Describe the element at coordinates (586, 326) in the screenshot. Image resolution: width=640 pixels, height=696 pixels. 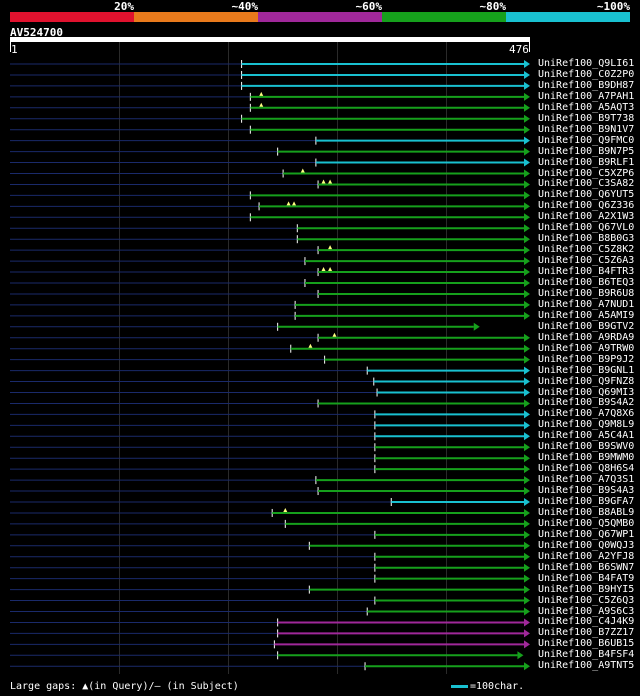
I see `hit-label: UniRef100_B9GTV2` at that location.